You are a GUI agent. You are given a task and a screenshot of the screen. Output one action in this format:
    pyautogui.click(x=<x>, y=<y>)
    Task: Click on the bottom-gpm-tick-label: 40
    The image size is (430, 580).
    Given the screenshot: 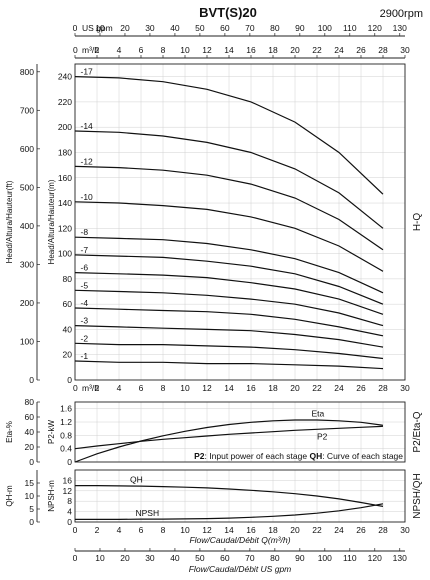 What is the action you would take?
    pyautogui.click(x=175, y=558)
    